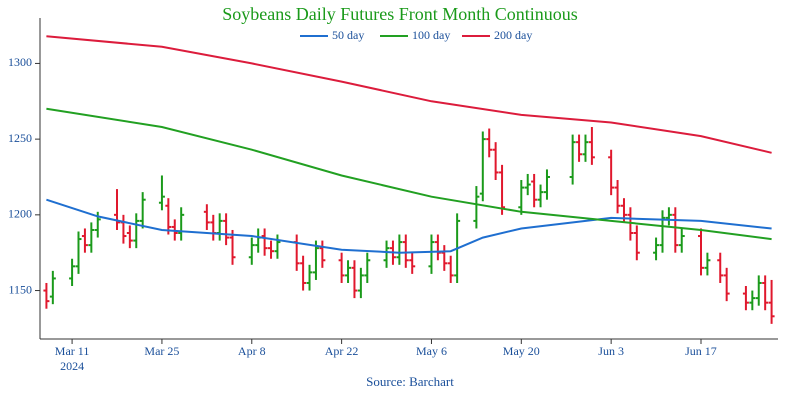 The image size is (800, 400). What do you see at coordinates (611, 351) in the screenshot?
I see `x-tick-label: Jun 3` at bounding box center [611, 351].